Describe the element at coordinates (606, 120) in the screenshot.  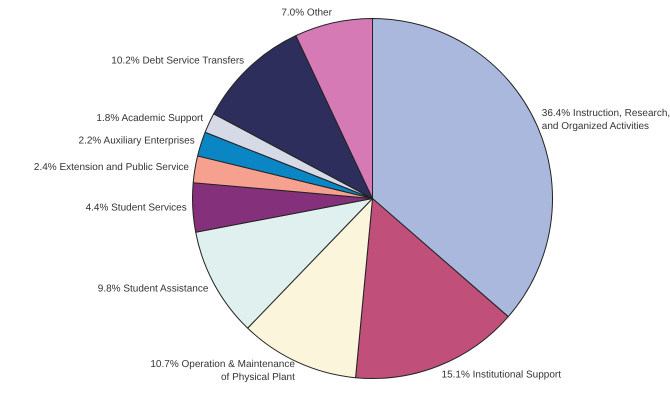
I see `slice-label: 36.4% Instruction, Research, and Organized Activities` at that location.